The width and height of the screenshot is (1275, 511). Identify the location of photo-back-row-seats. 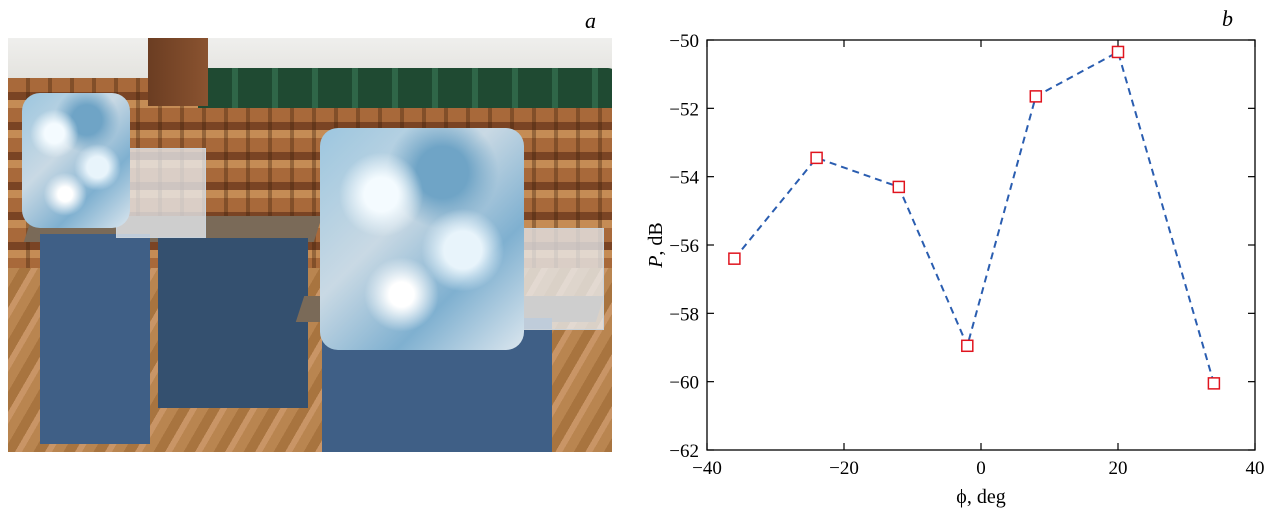
(405, 88).